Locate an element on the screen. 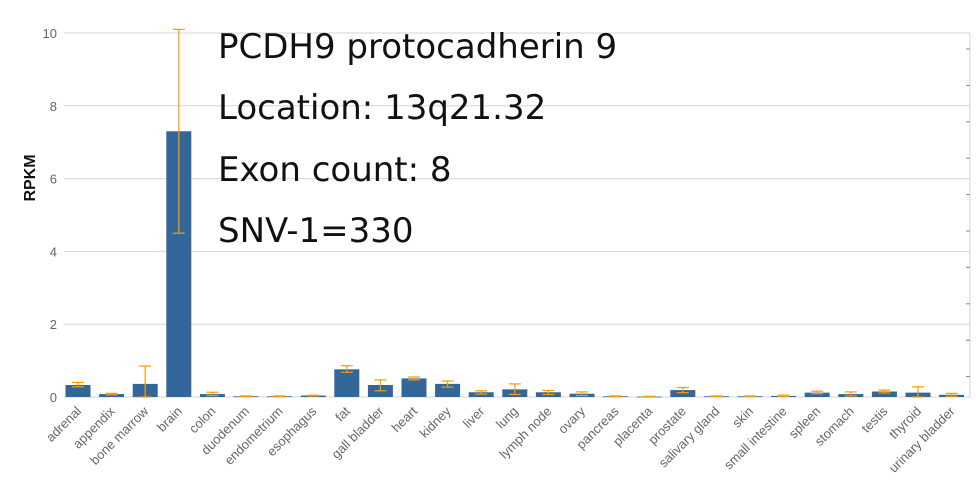 The height and width of the screenshot is (499, 976). x-tick-label: fat is located at coordinates (342, 413).